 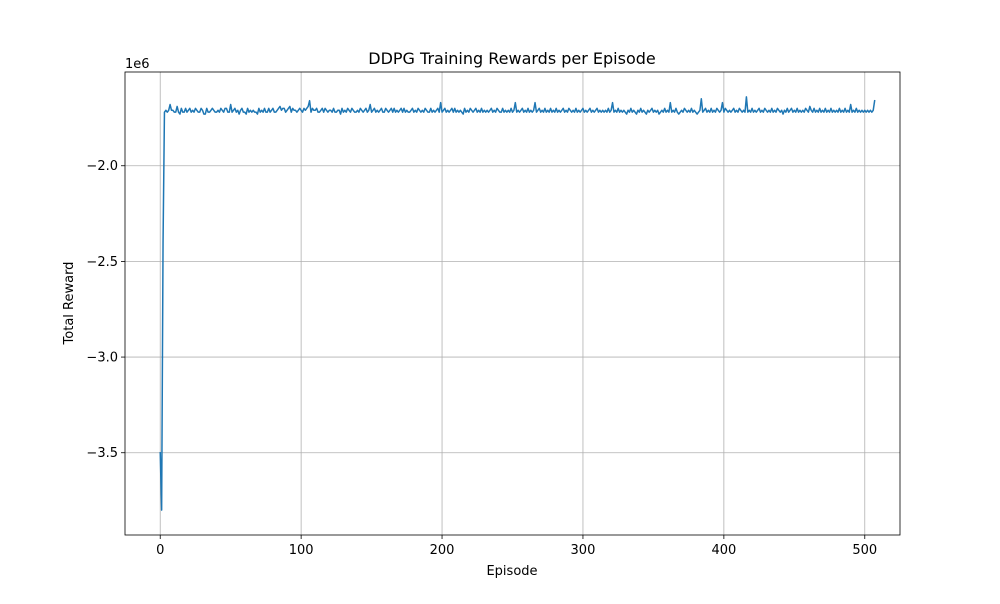 I want to click on y-axis-offset-label: 1e6, so click(x=137, y=64).